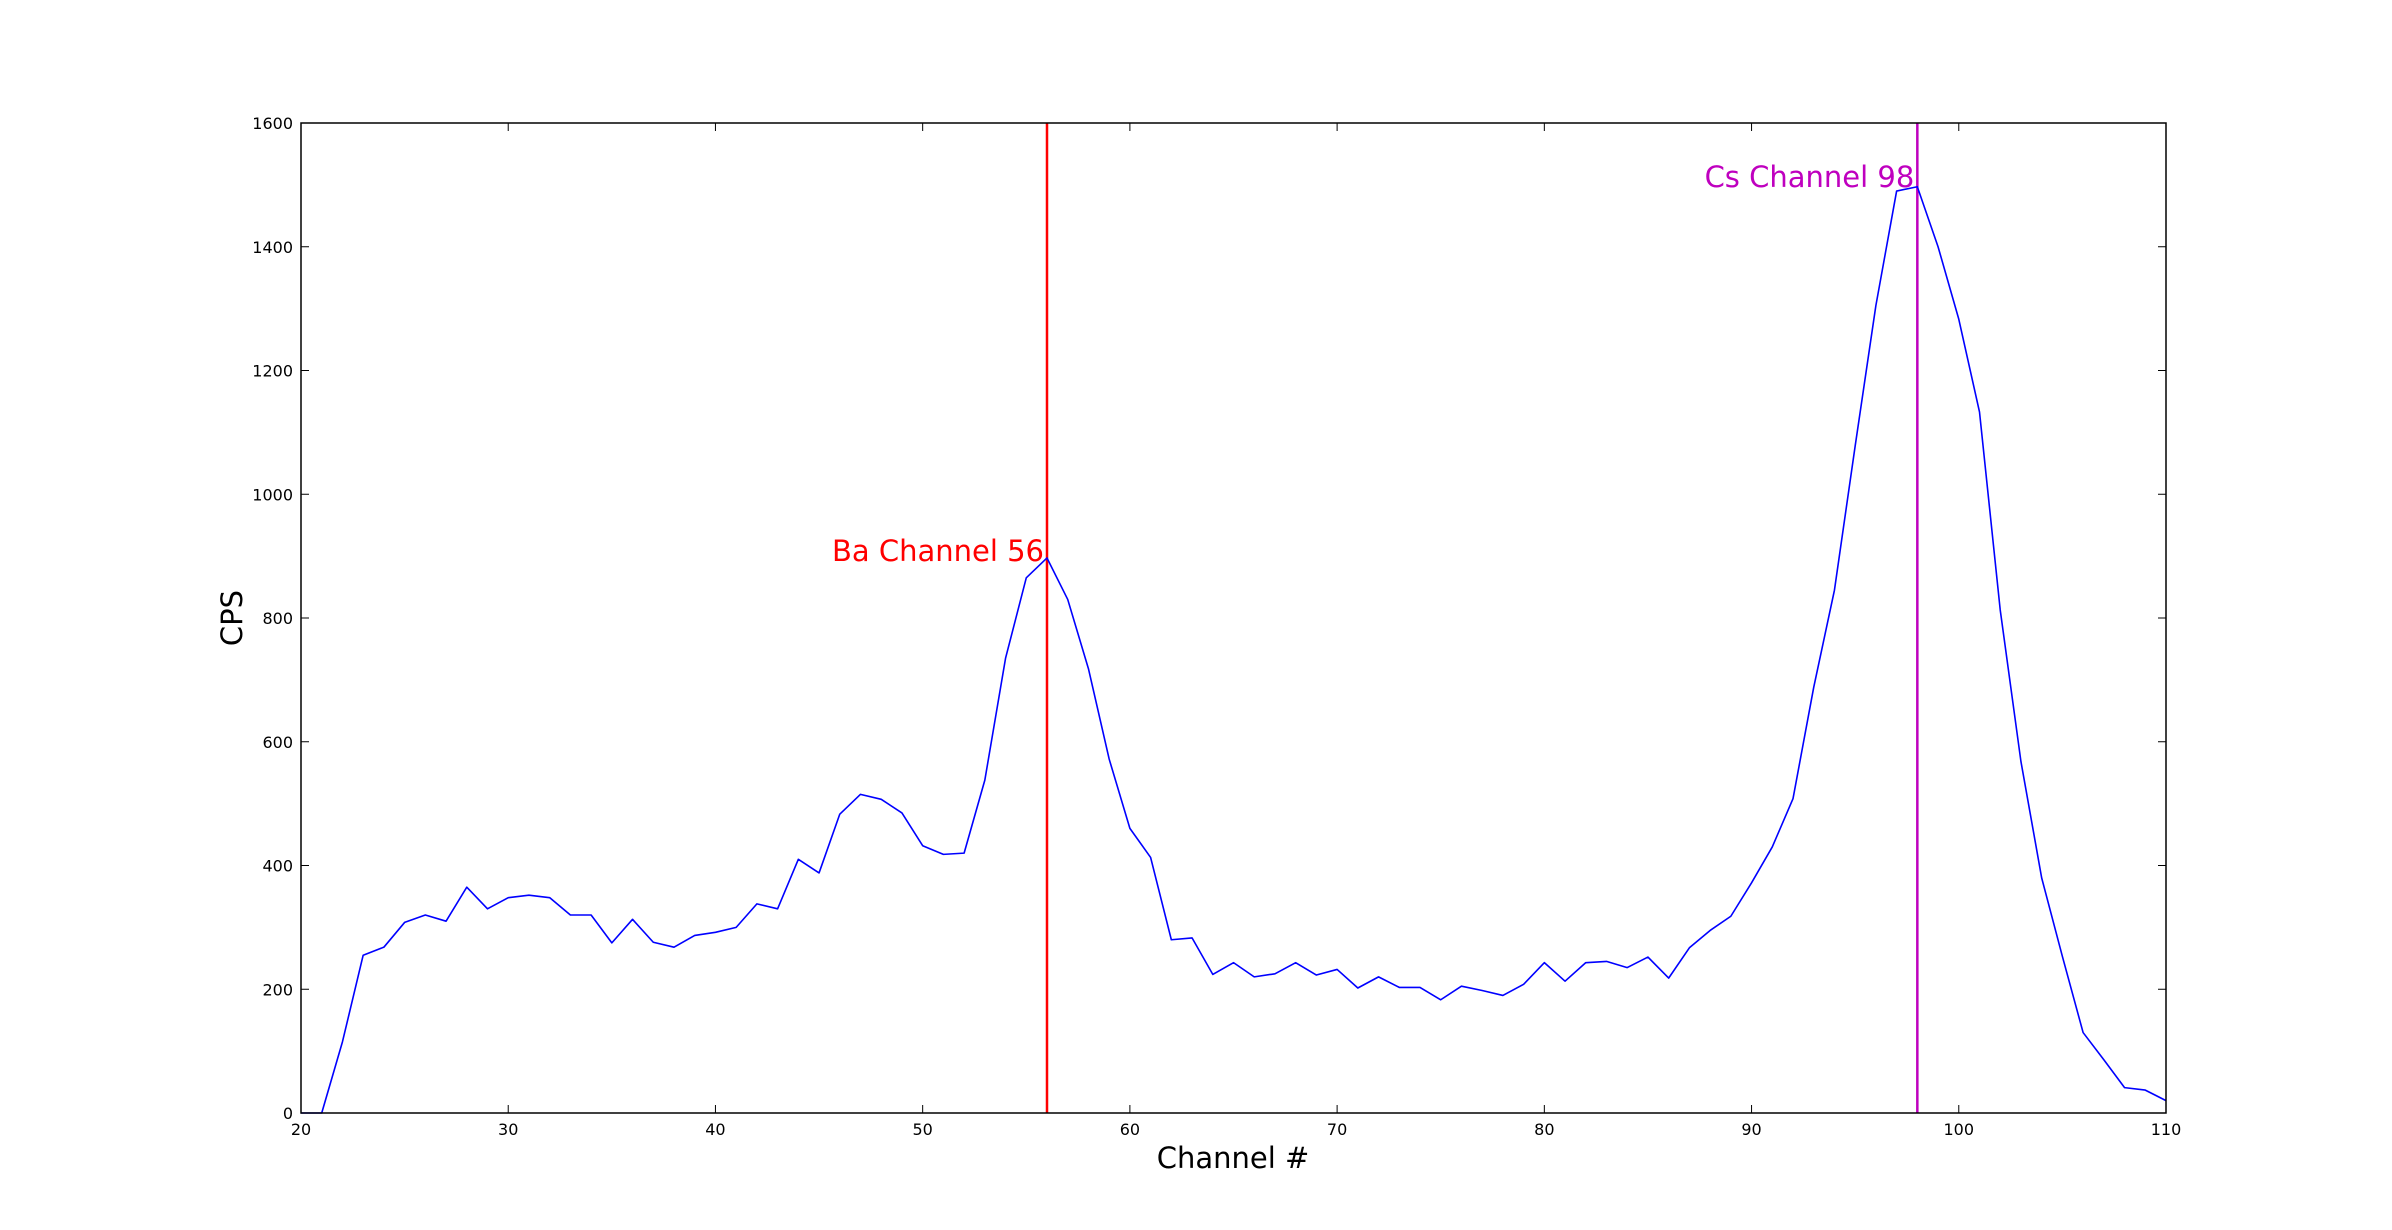  What do you see at coordinates (1810, 177) in the screenshot?
I see `annotation-cs: Cs Channel 98` at bounding box center [1810, 177].